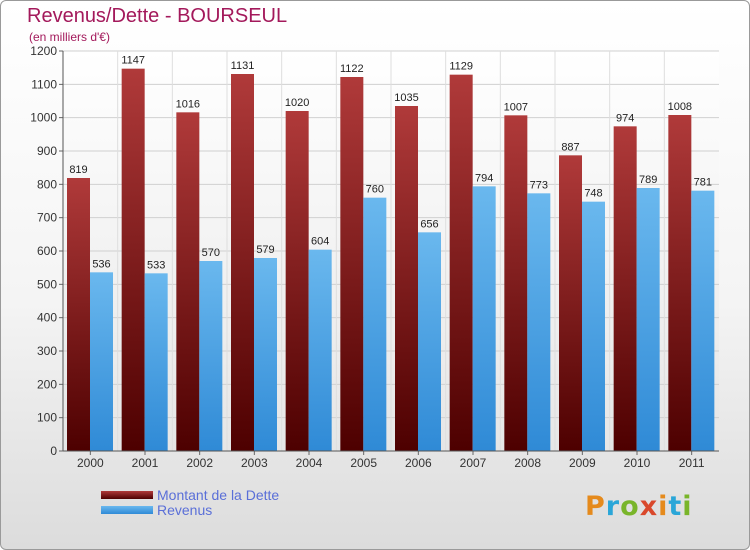 This screenshot has height=550, width=750. What do you see at coordinates (44, 84) in the screenshot?
I see `y-tick-label: 1100` at bounding box center [44, 84].